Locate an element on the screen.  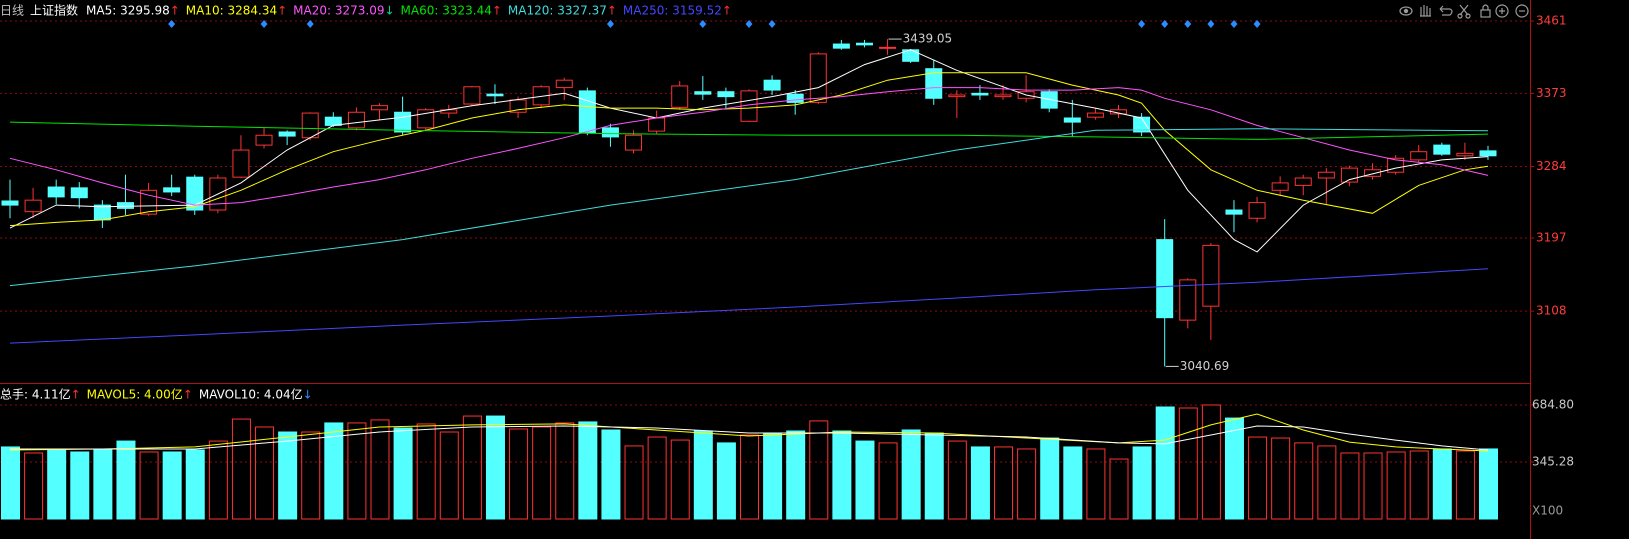
y-tick-label: 3373 is located at coordinates (1551, 93).